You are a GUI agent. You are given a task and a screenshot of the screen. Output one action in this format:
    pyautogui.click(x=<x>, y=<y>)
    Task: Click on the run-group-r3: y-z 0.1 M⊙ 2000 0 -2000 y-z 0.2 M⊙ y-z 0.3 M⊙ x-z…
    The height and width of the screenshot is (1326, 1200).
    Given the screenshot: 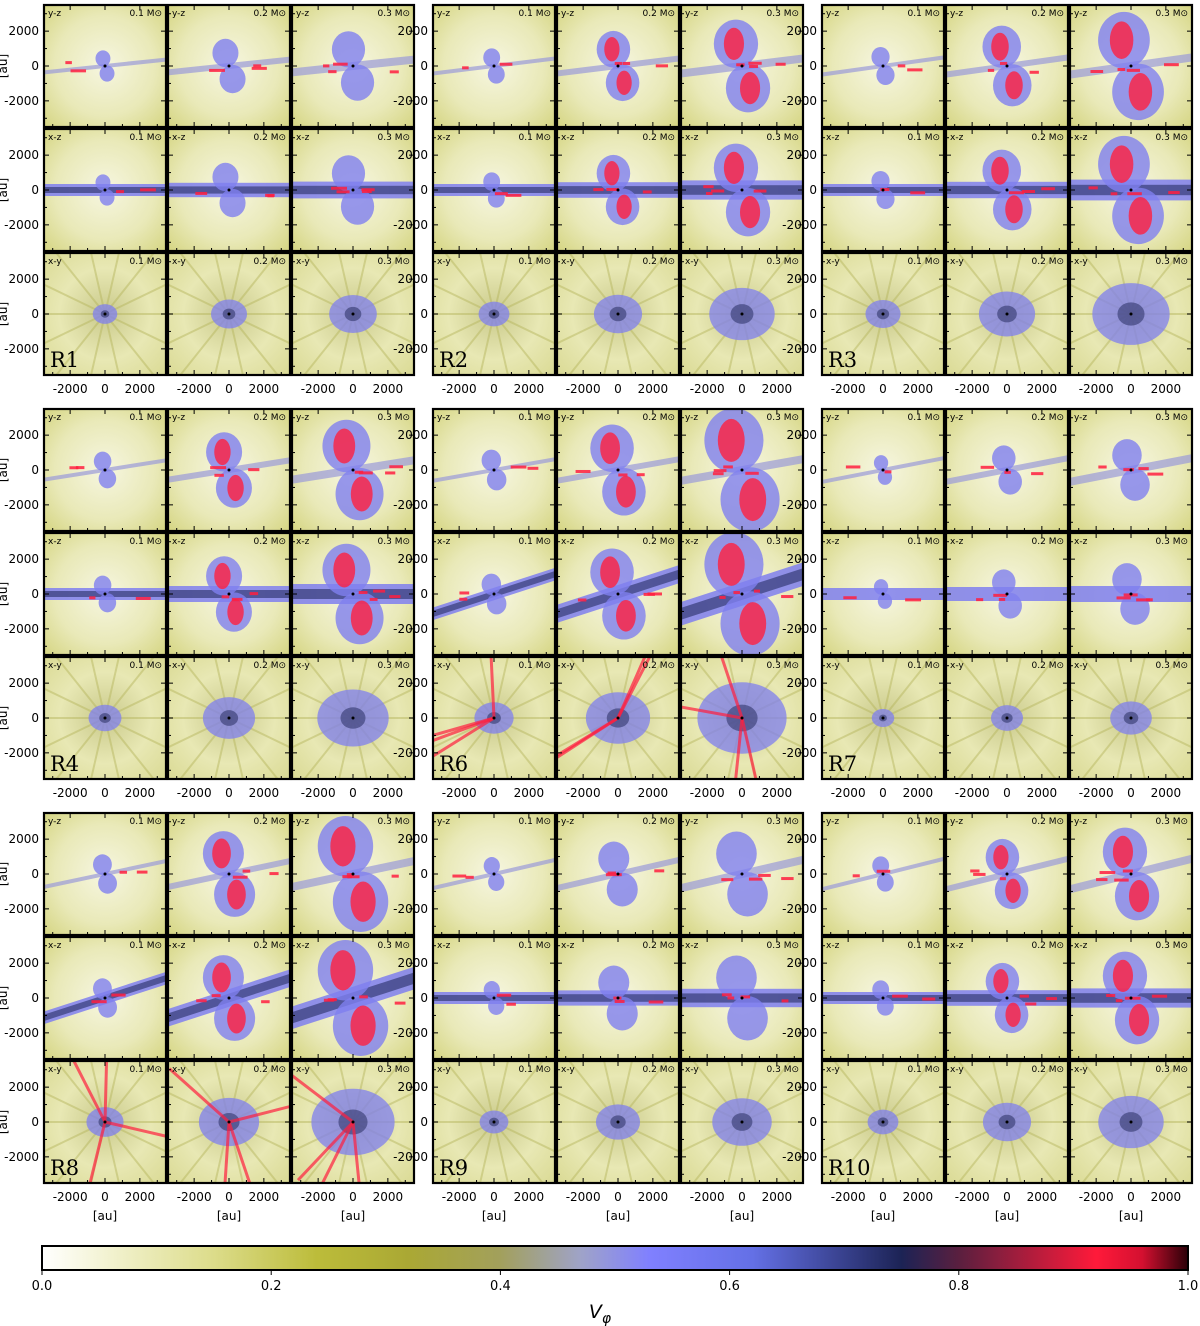 What is the action you would take?
    pyautogui.click(x=988, y=199)
    